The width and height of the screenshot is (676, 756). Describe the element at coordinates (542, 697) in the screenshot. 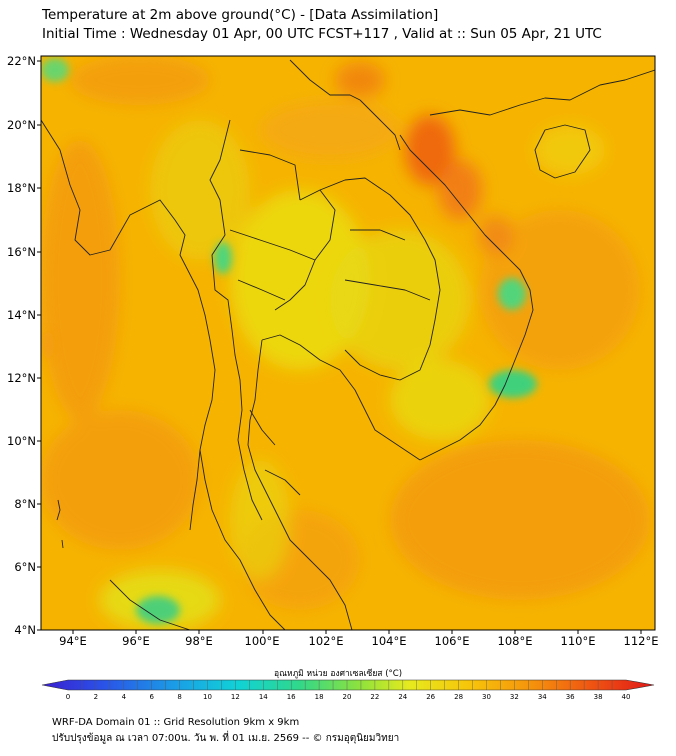

I see `colorbar-tick-label: 34` at that location.